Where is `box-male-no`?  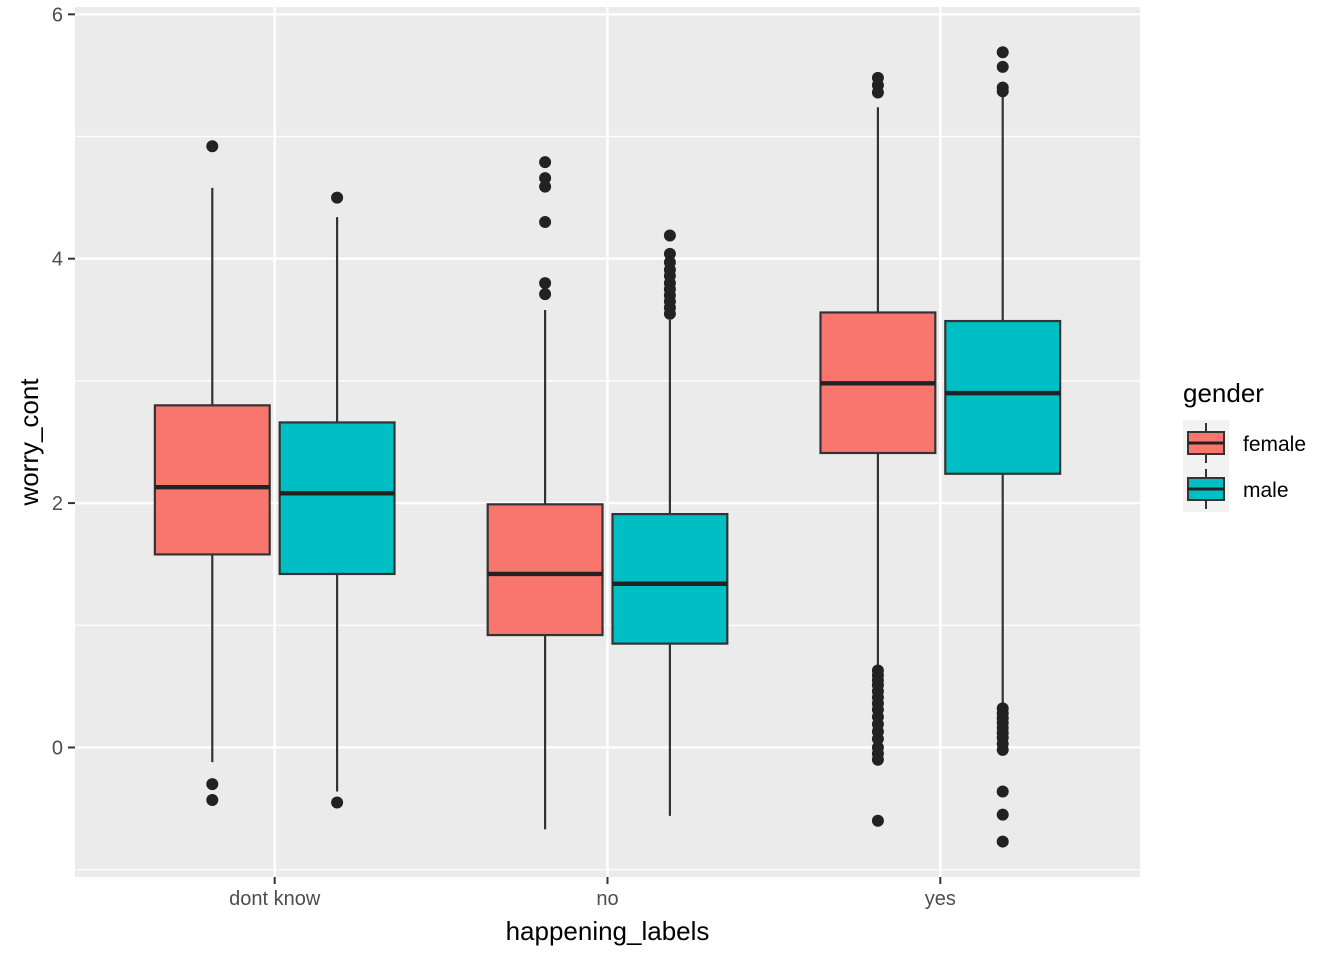
box-male-no is located at coordinates (670, 522).